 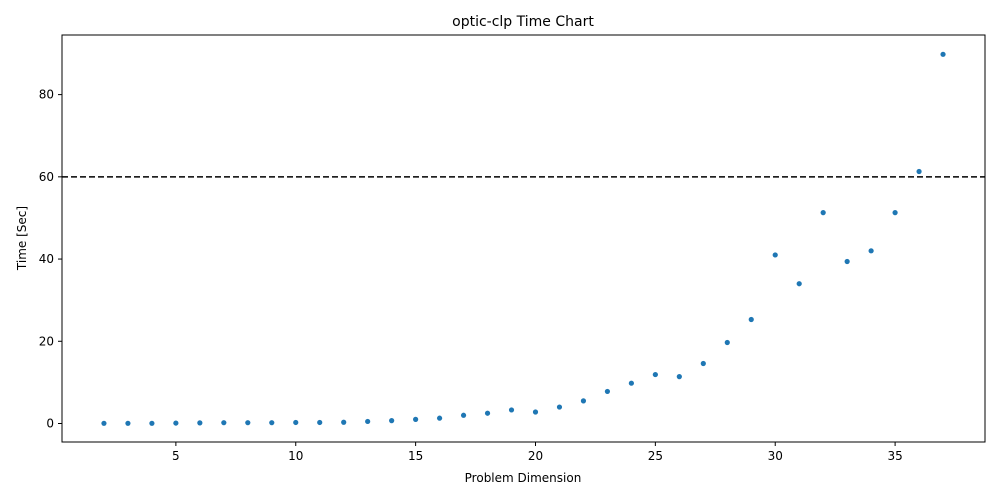 I want to click on y-axis-ticks: 0 20 40 60 80, so click(x=50, y=259).